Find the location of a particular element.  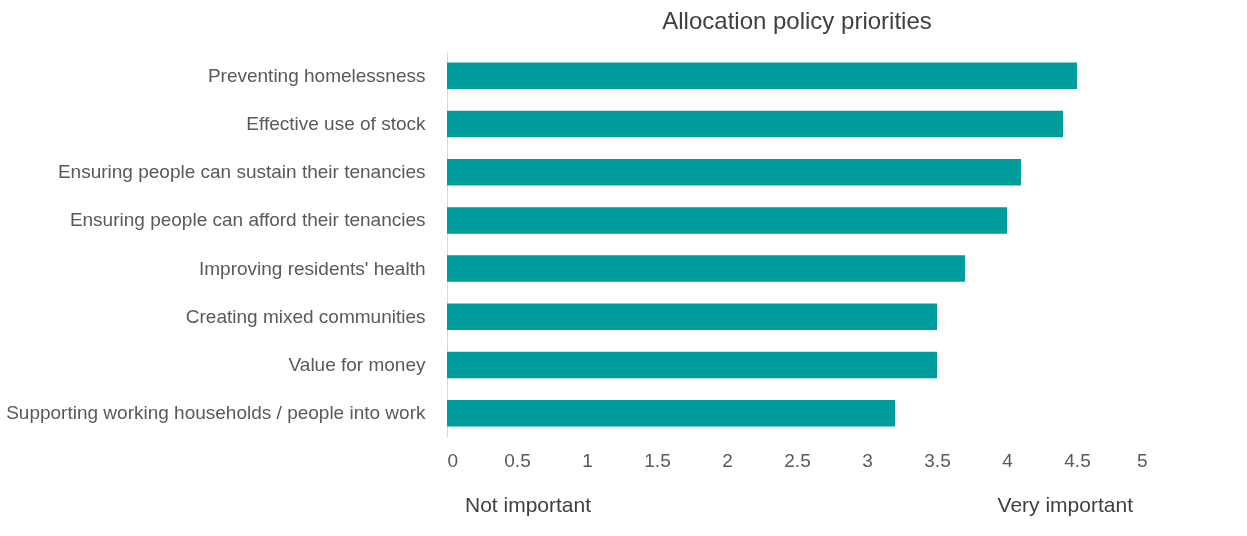

x-tick-label: 4 is located at coordinates (1008, 460).